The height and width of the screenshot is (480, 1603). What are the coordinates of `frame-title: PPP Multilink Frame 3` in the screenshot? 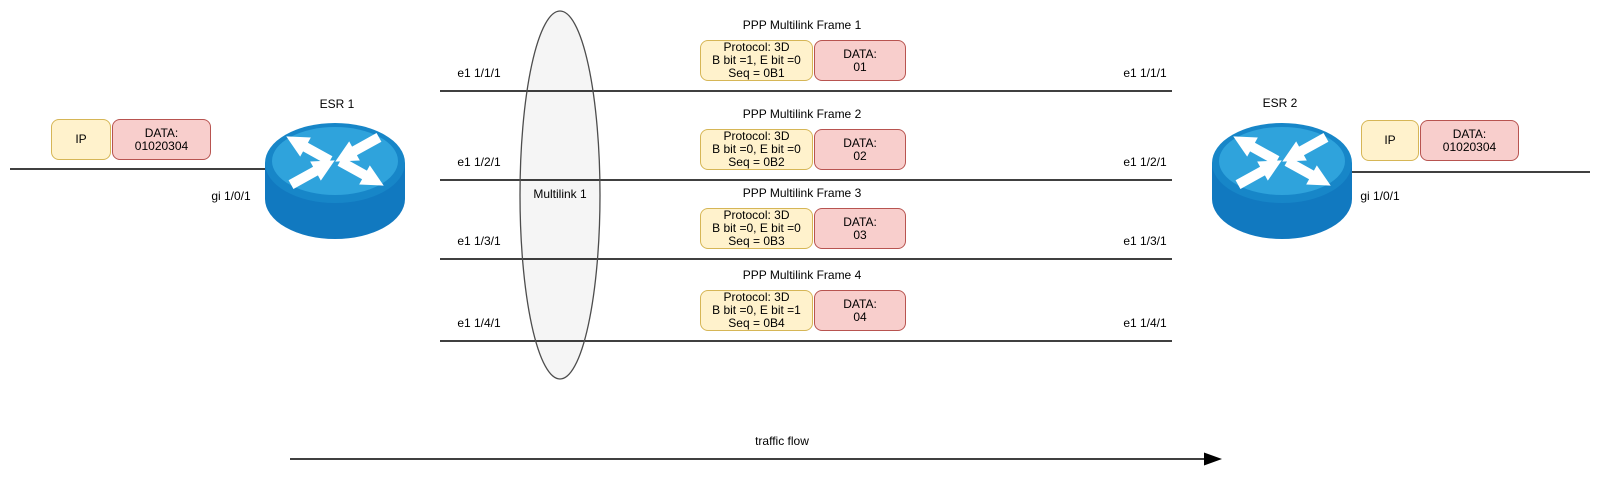 It's located at (802, 193).